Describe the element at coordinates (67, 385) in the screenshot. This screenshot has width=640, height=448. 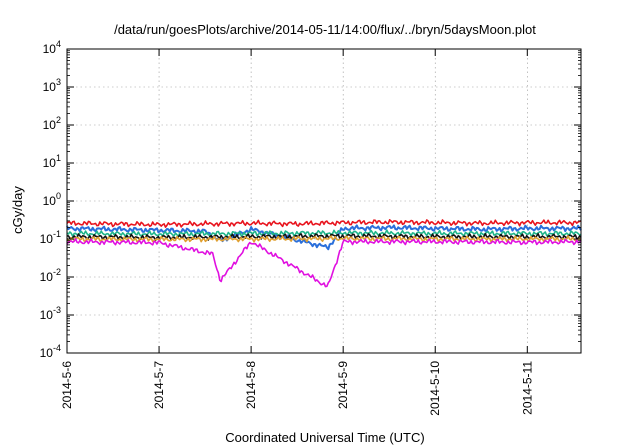
I see `x-tick-label: 2014-5-6` at that location.